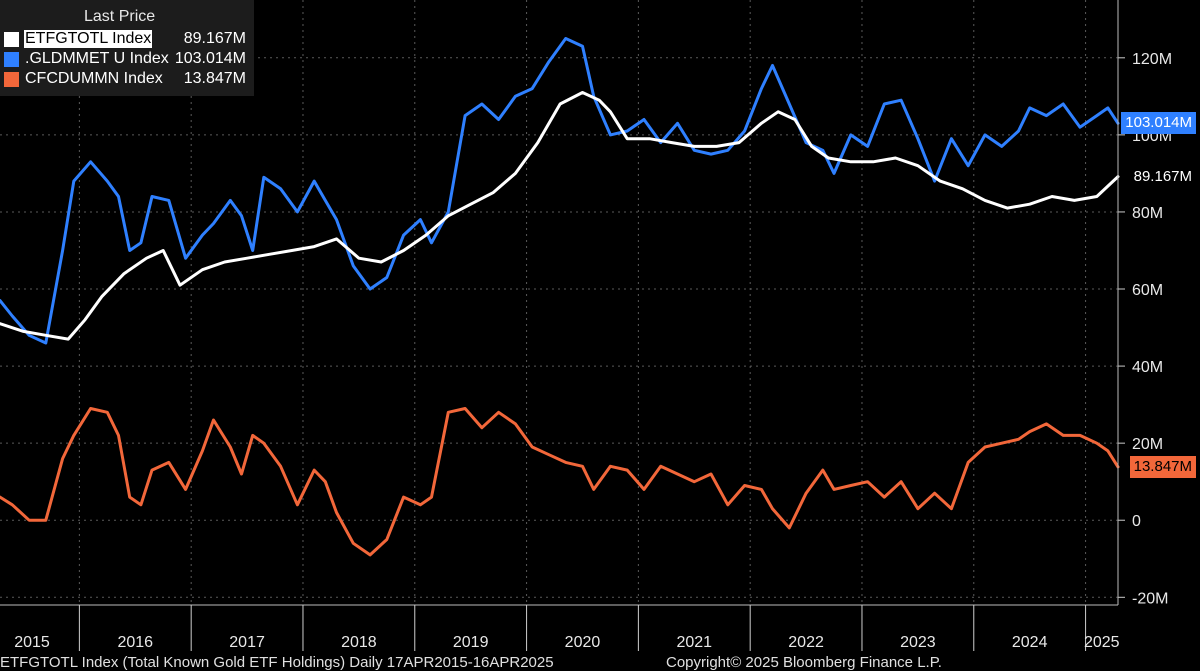 Image resolution: width=1200 pixels, height=671 pixels. Describe the element at coordinates (120, 16) in the screenshot. I see `legend-title: Last Price` at that location.